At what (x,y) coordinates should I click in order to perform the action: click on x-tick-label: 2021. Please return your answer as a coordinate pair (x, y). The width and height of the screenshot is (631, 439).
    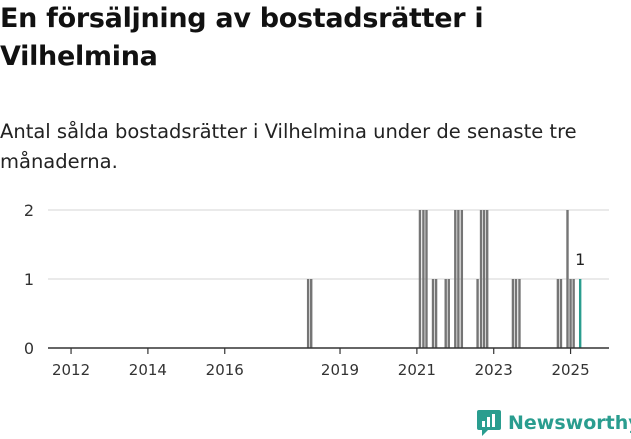
    Looking at the image, I should click on (417, 370).